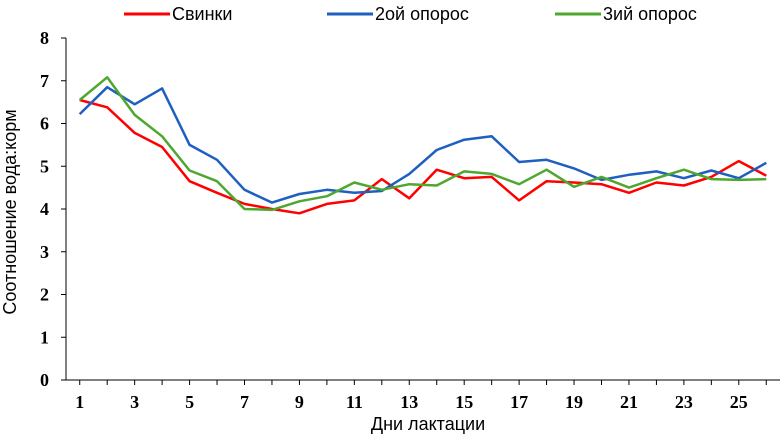  What do you see at coordinates (79, 402) in the screenshot?
I see `x-tick-label: 1` at bounding box center [79, 402].